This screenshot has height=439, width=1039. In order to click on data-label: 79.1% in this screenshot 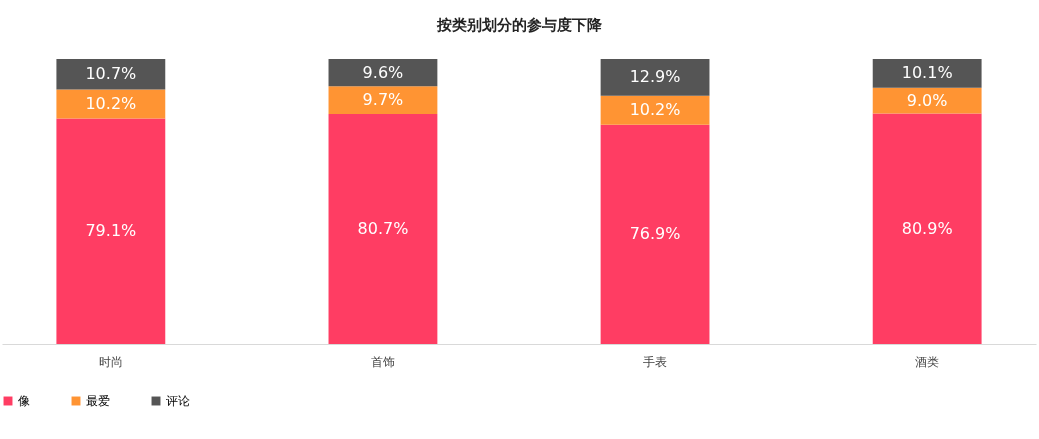, I will do `click(111, 231)`.